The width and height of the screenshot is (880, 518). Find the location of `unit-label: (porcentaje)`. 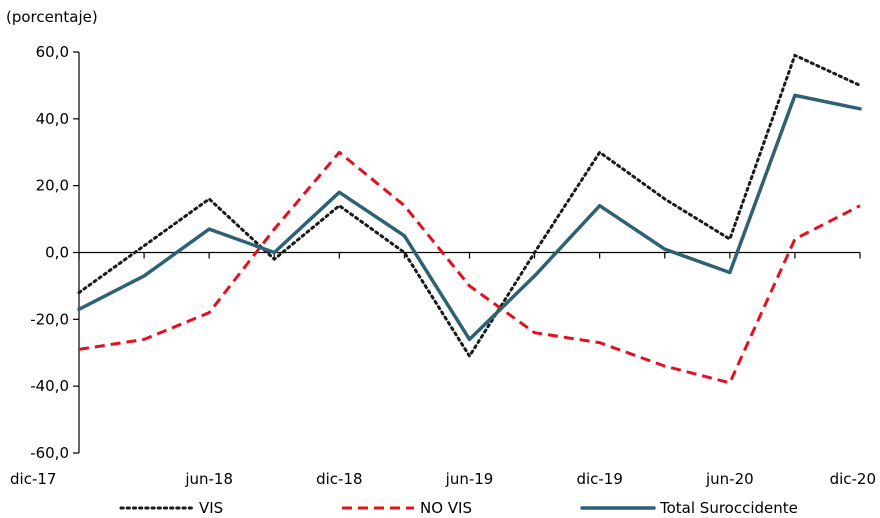

unit-label: (porcentaje) is located at coordinates (52, 17).